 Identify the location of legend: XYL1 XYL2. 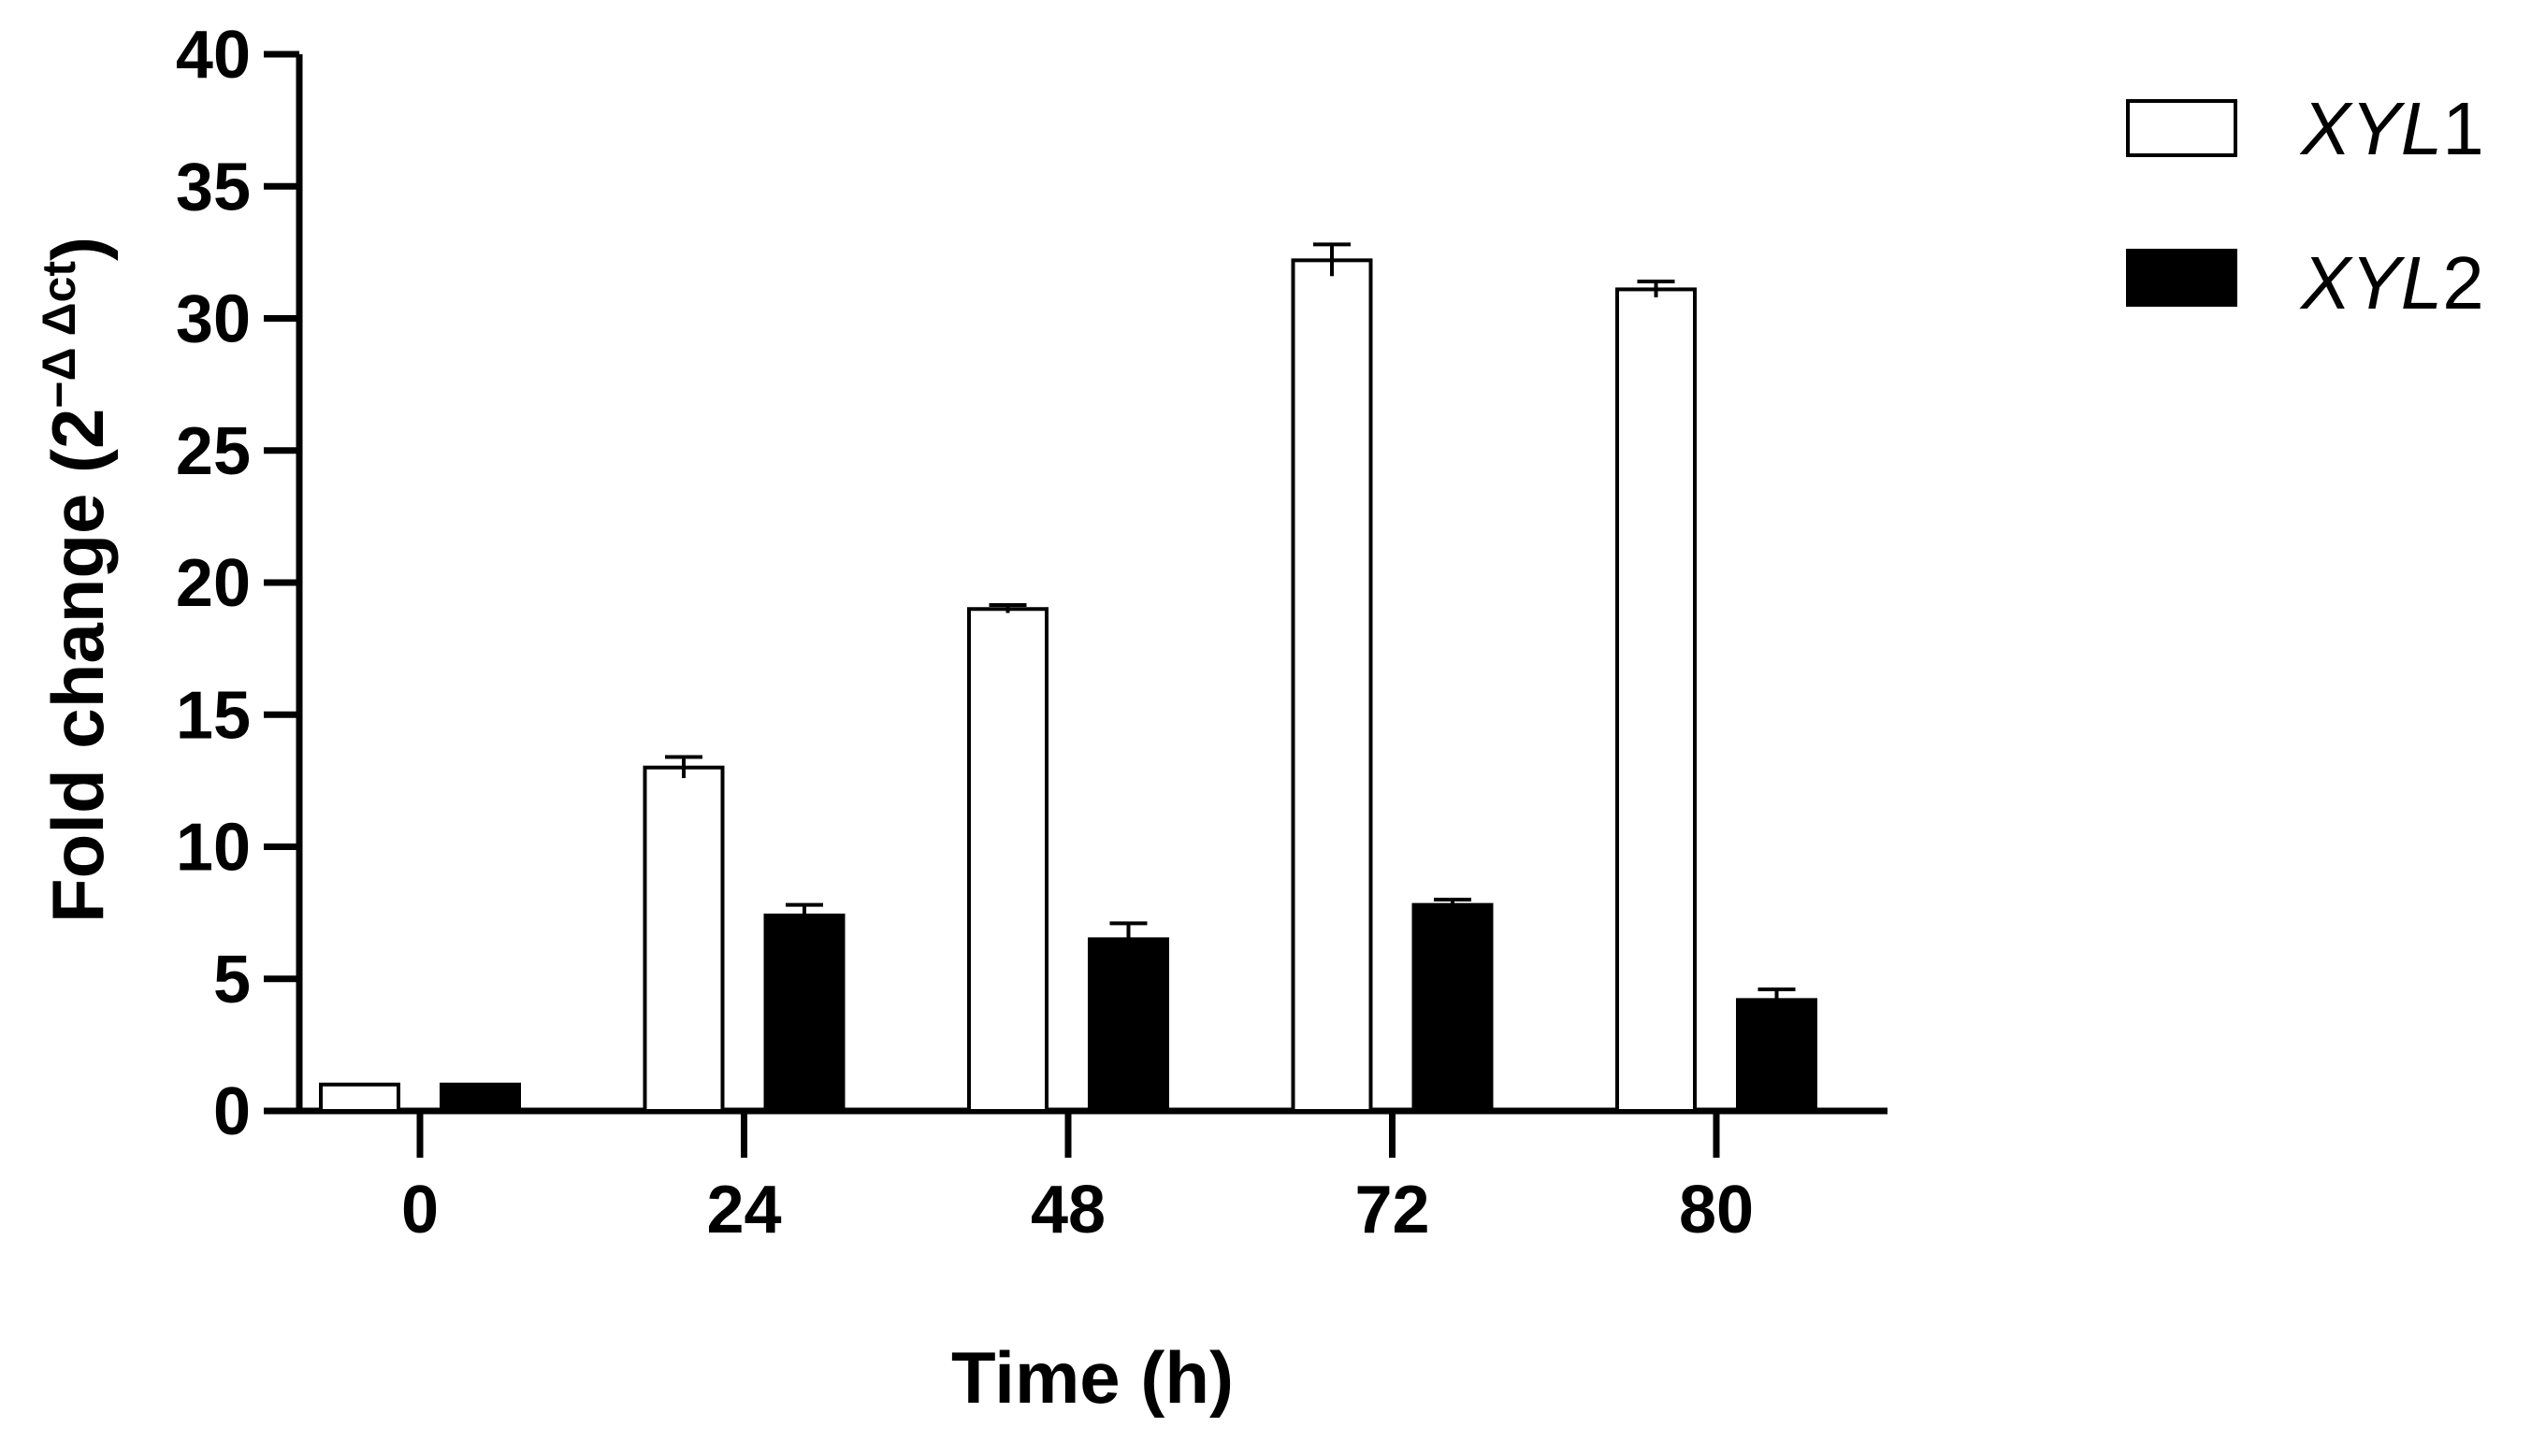
(2305, 205).